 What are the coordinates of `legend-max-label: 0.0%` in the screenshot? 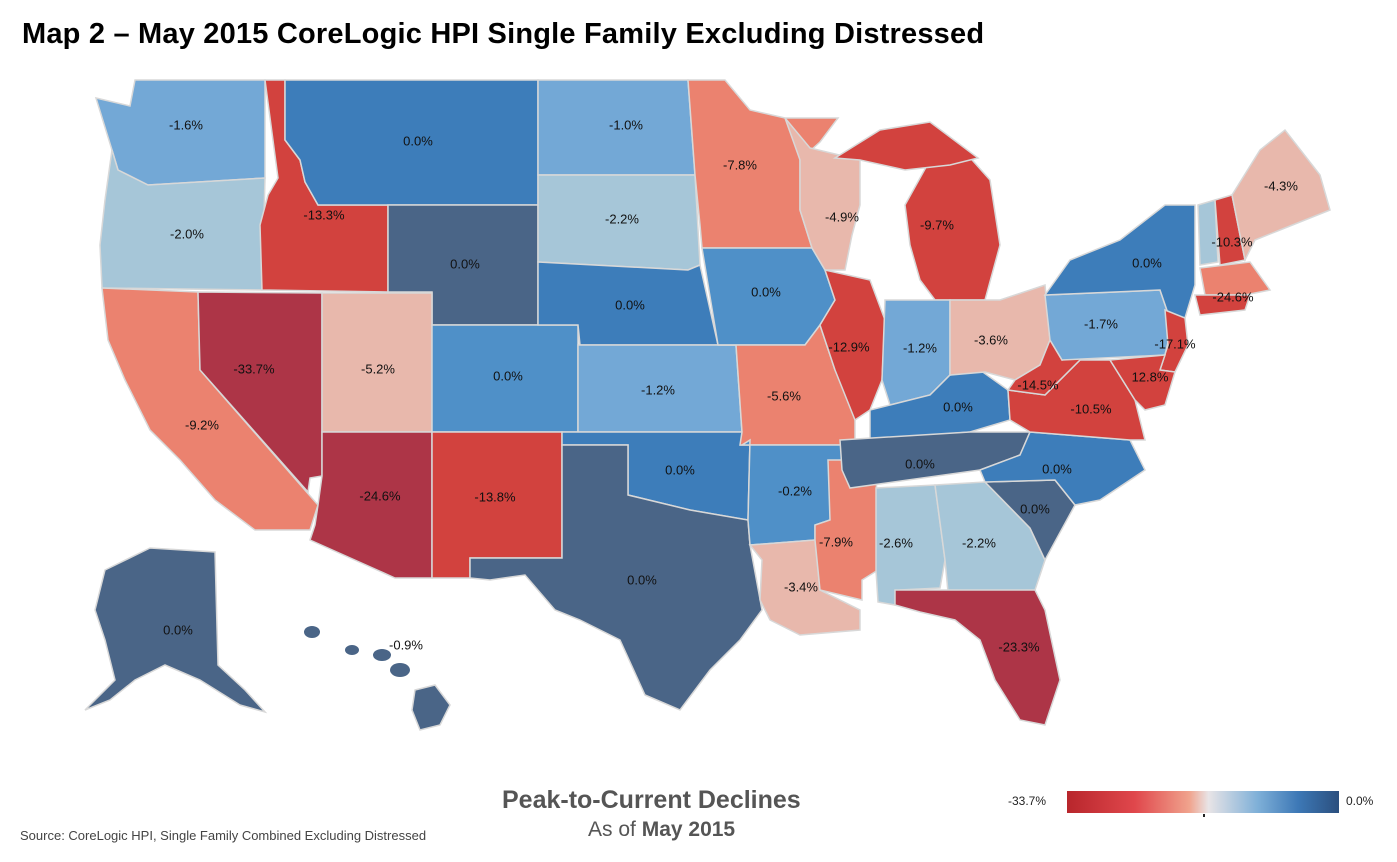 It's located at (1360, 801).